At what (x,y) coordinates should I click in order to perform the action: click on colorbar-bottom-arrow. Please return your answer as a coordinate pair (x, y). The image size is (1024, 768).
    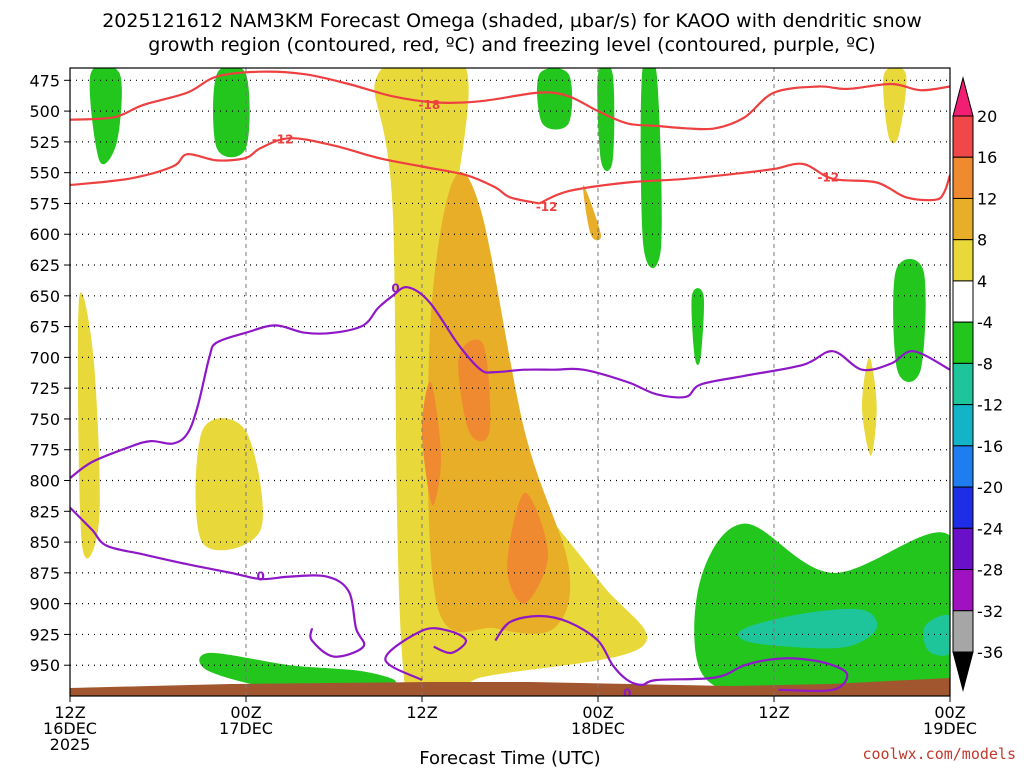
    Looking at the image, I should click on (963, 671).